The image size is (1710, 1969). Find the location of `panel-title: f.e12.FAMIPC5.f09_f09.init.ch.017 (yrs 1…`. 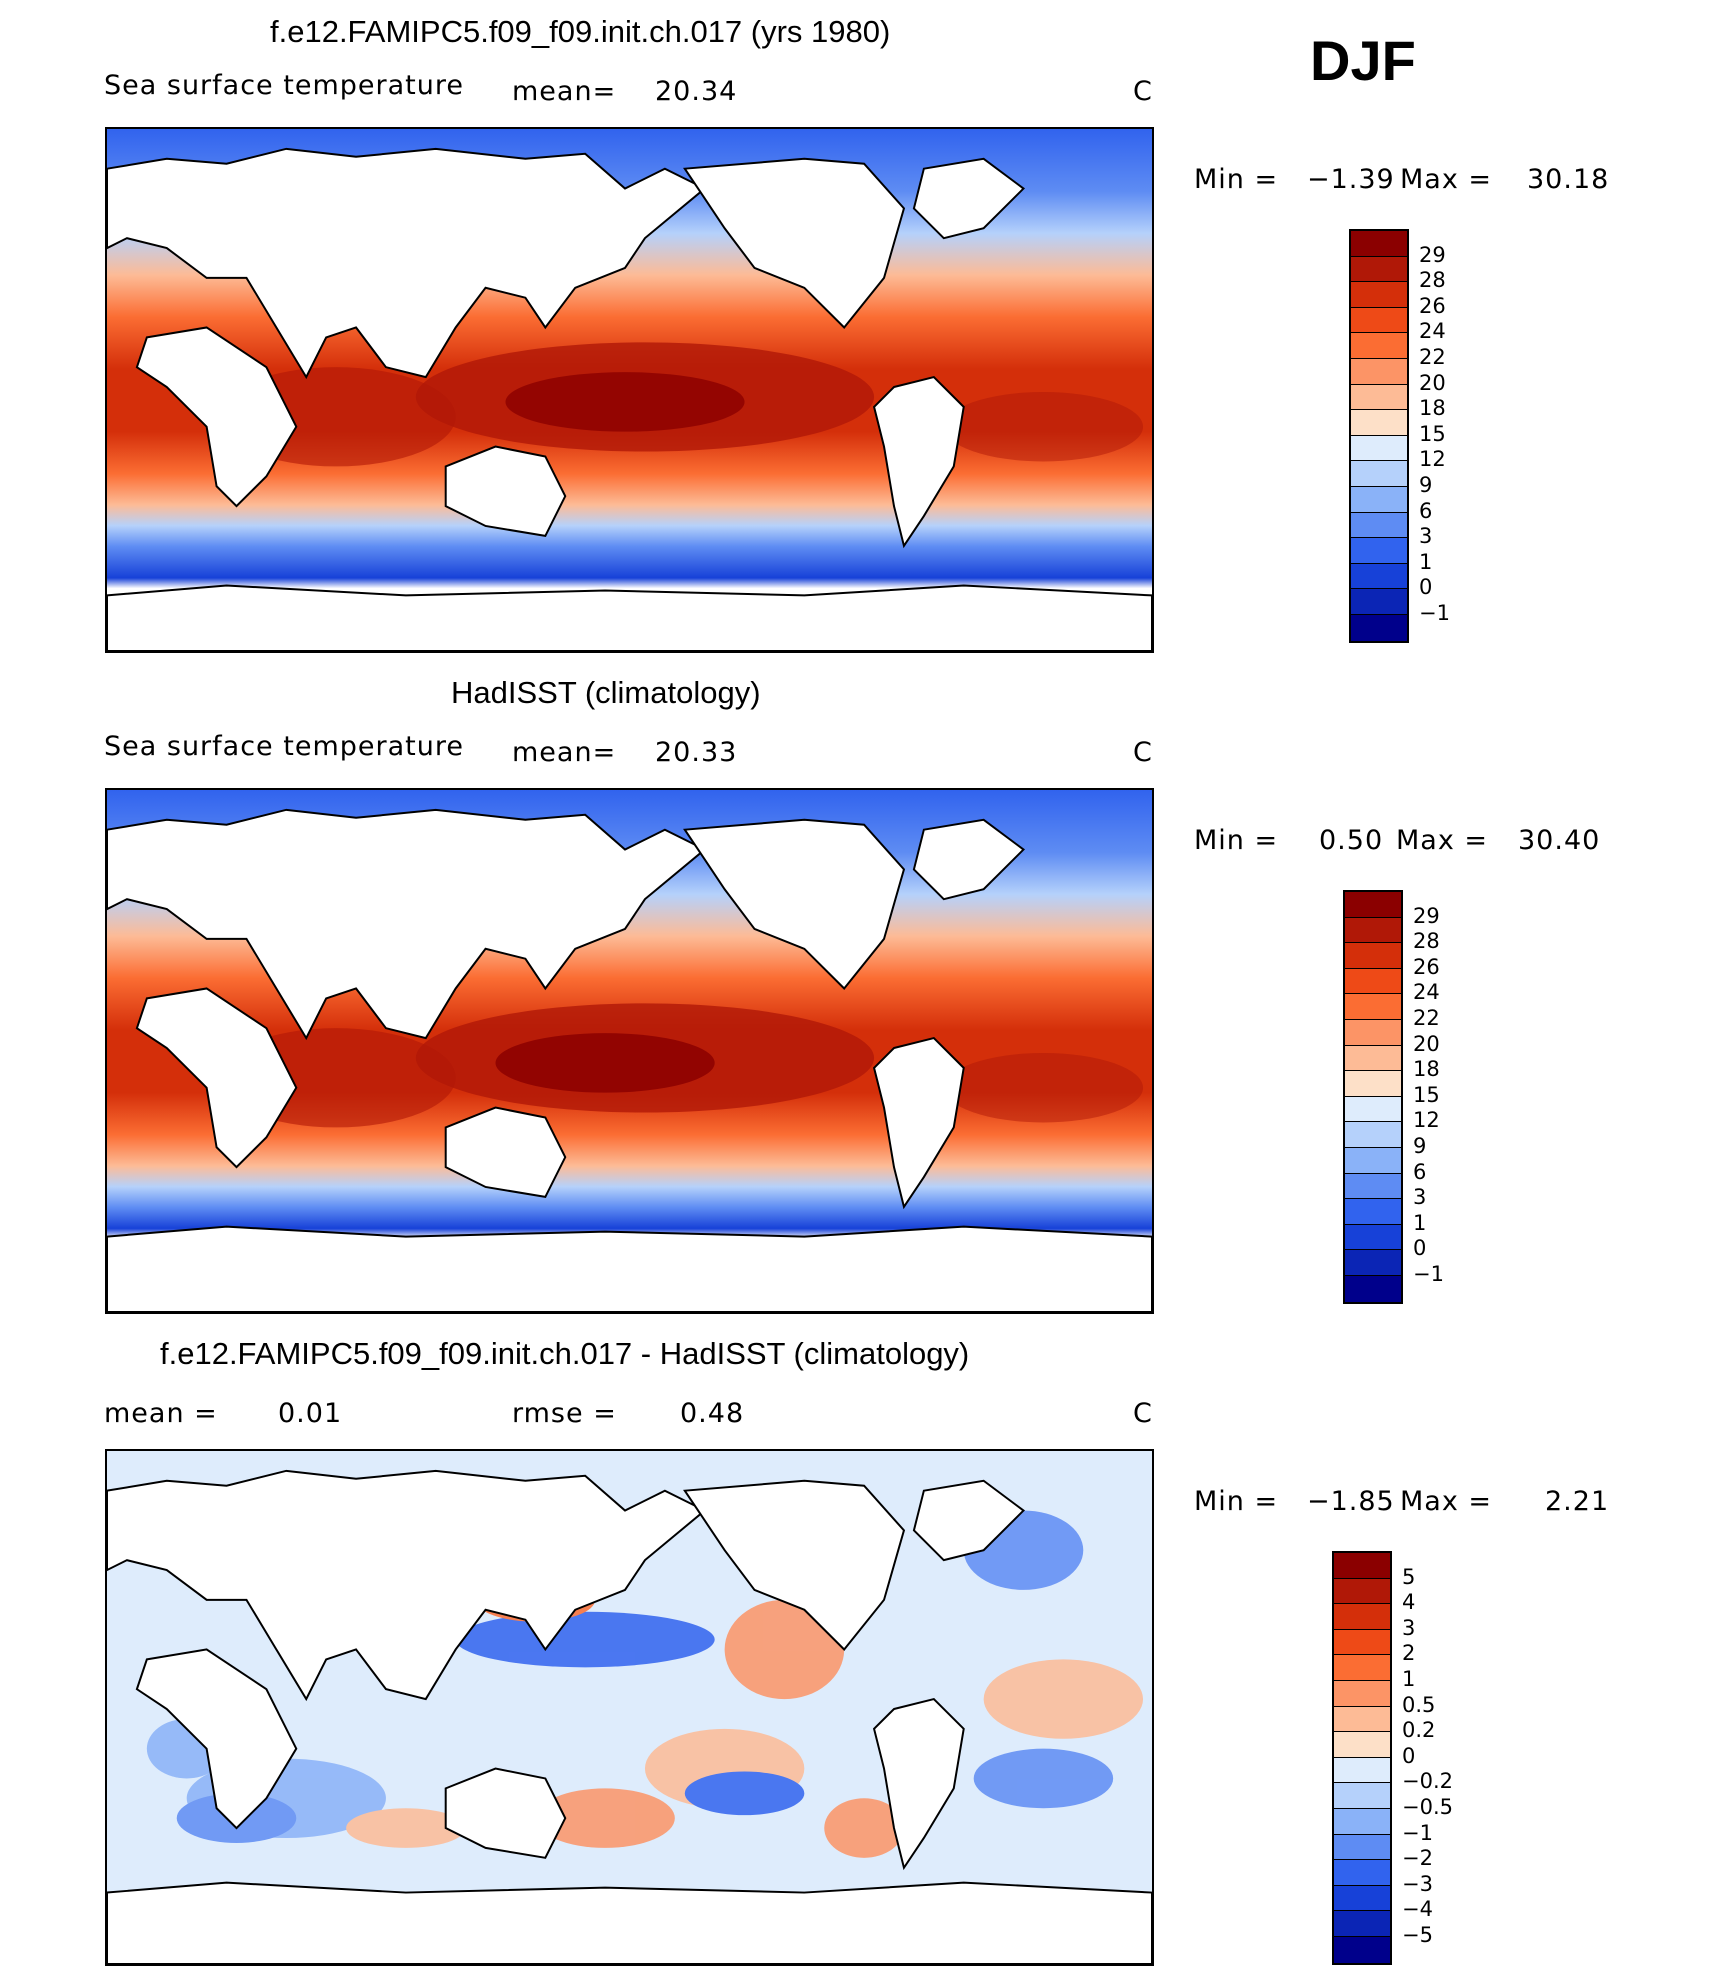

panel-title: f.e12.FAMIPC5.f09_f09.init.ch.017 (yrs 1… is located at coordinates (580, 31).